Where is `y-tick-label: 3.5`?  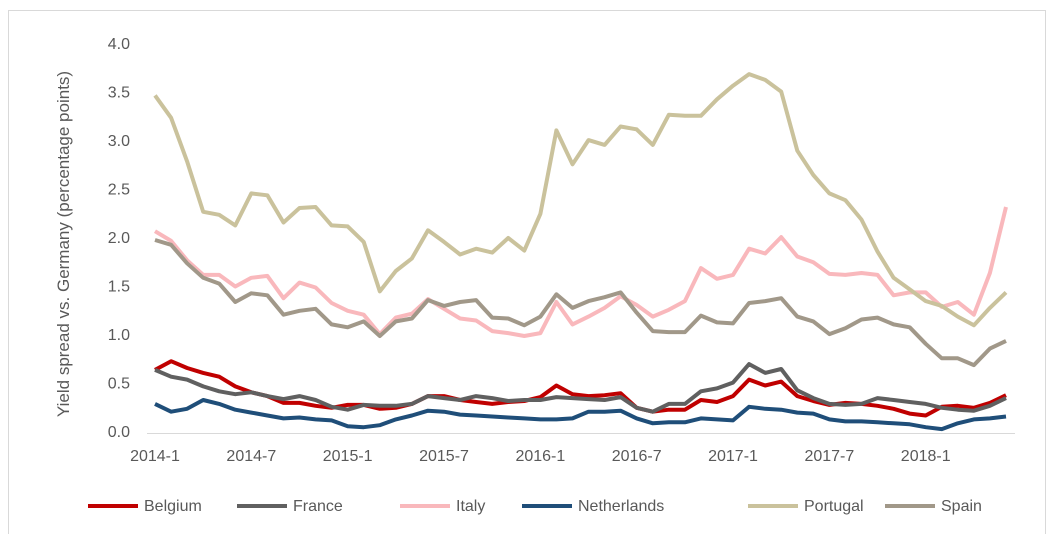 y-tick-label: 3.5 is located at coordinates (119, 93).